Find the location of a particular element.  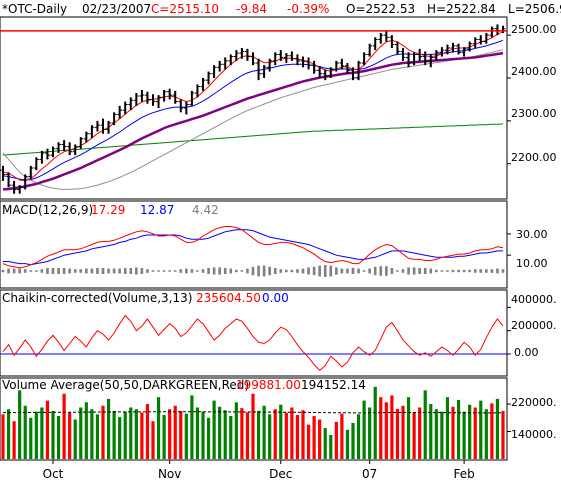

volume-tick: 220000. is located at coordinates (534, 402).